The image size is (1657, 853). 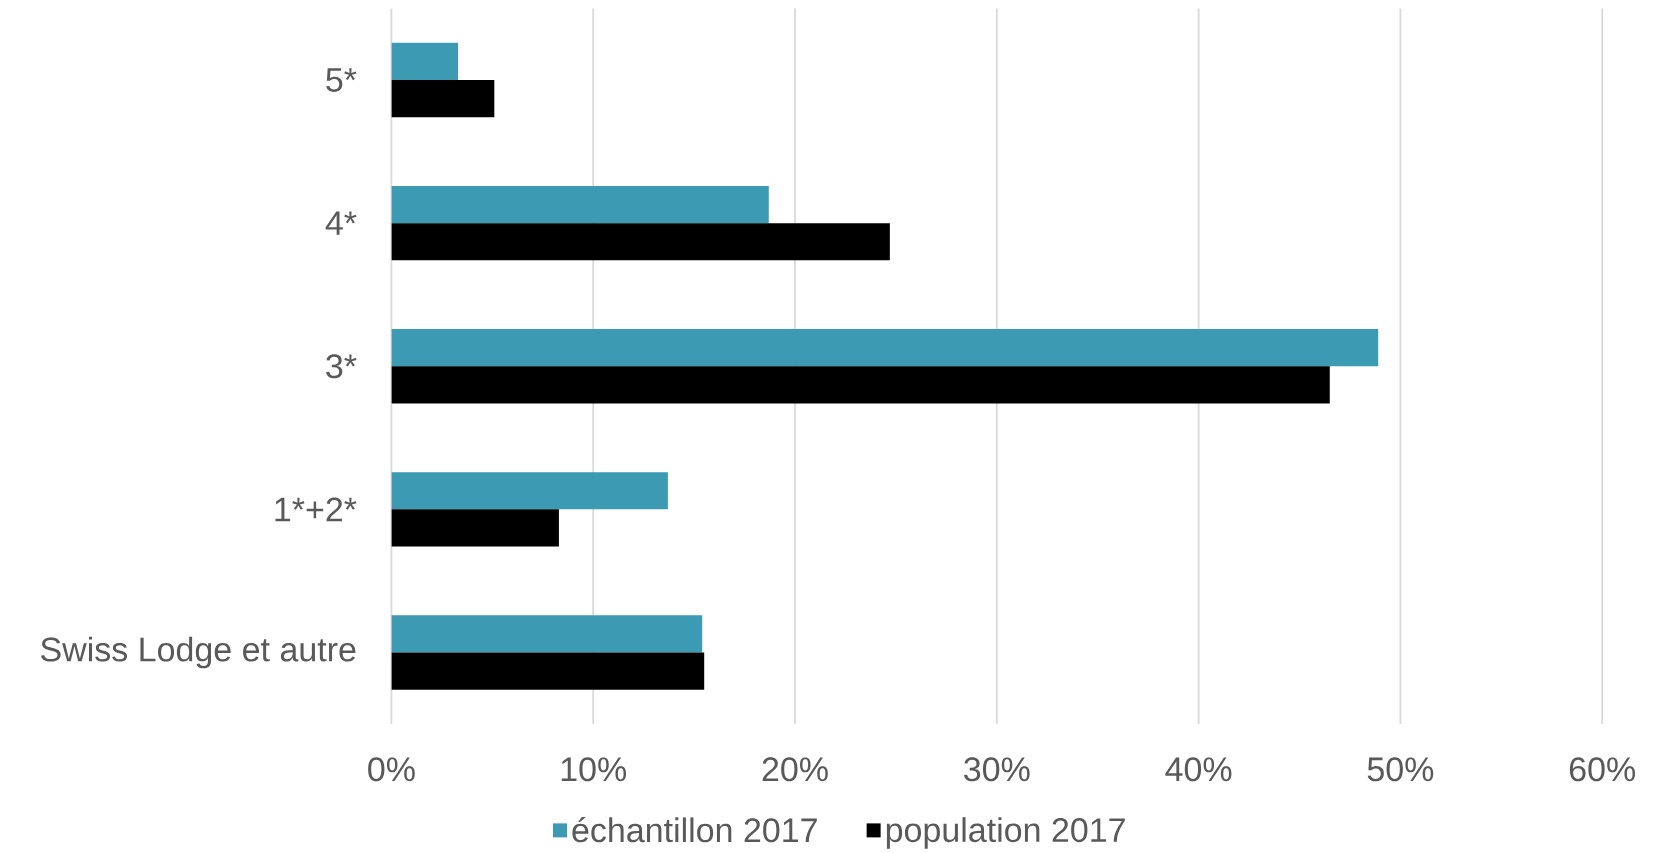 I want to click on y-tick-label: Swiss Lodge et autre, so click(x=198, y=652).